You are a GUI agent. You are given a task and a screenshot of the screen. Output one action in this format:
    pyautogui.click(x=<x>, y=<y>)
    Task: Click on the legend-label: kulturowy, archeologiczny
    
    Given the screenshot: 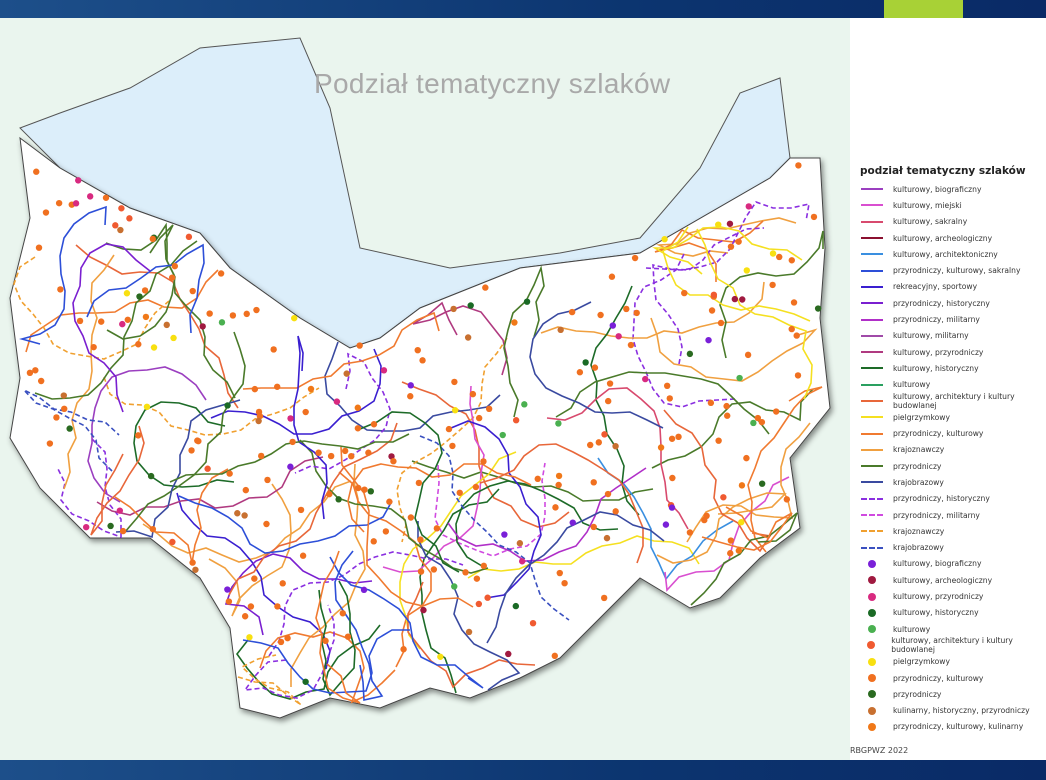 What is the action you would take?
    pyautogui.click(x=943, y=238)
    